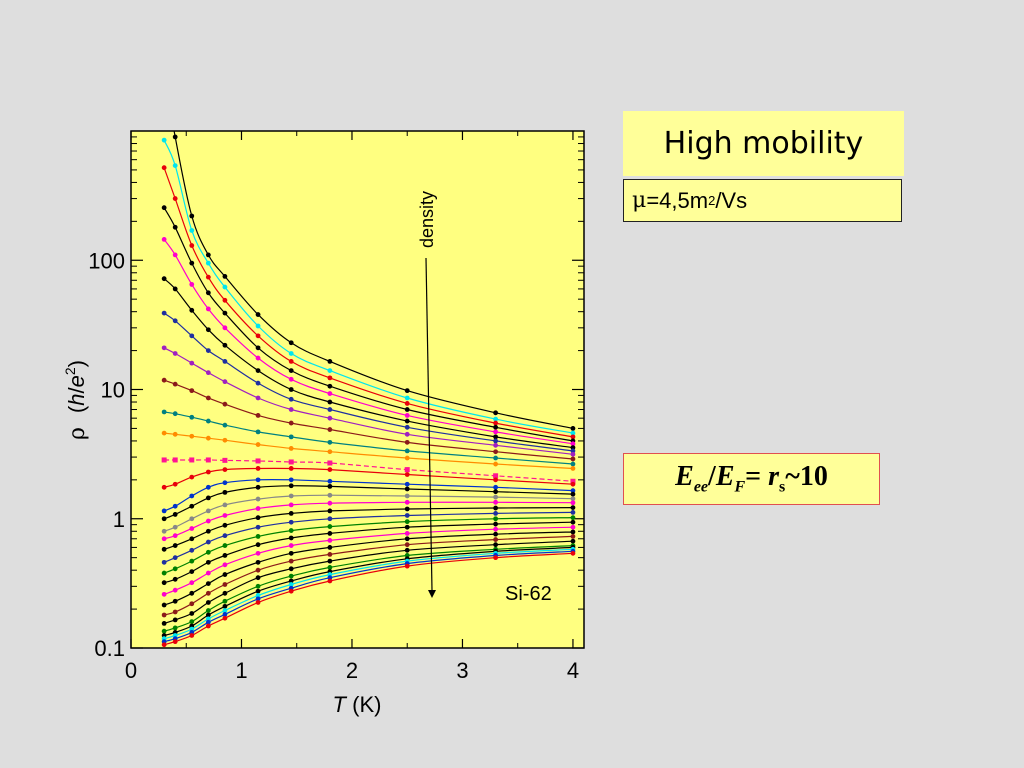 Image resolution: width=1024 pixels, height=768 pixels. I want to click on mobility-value-box: μ =4,5m 2/Vs, so click(762, 200).